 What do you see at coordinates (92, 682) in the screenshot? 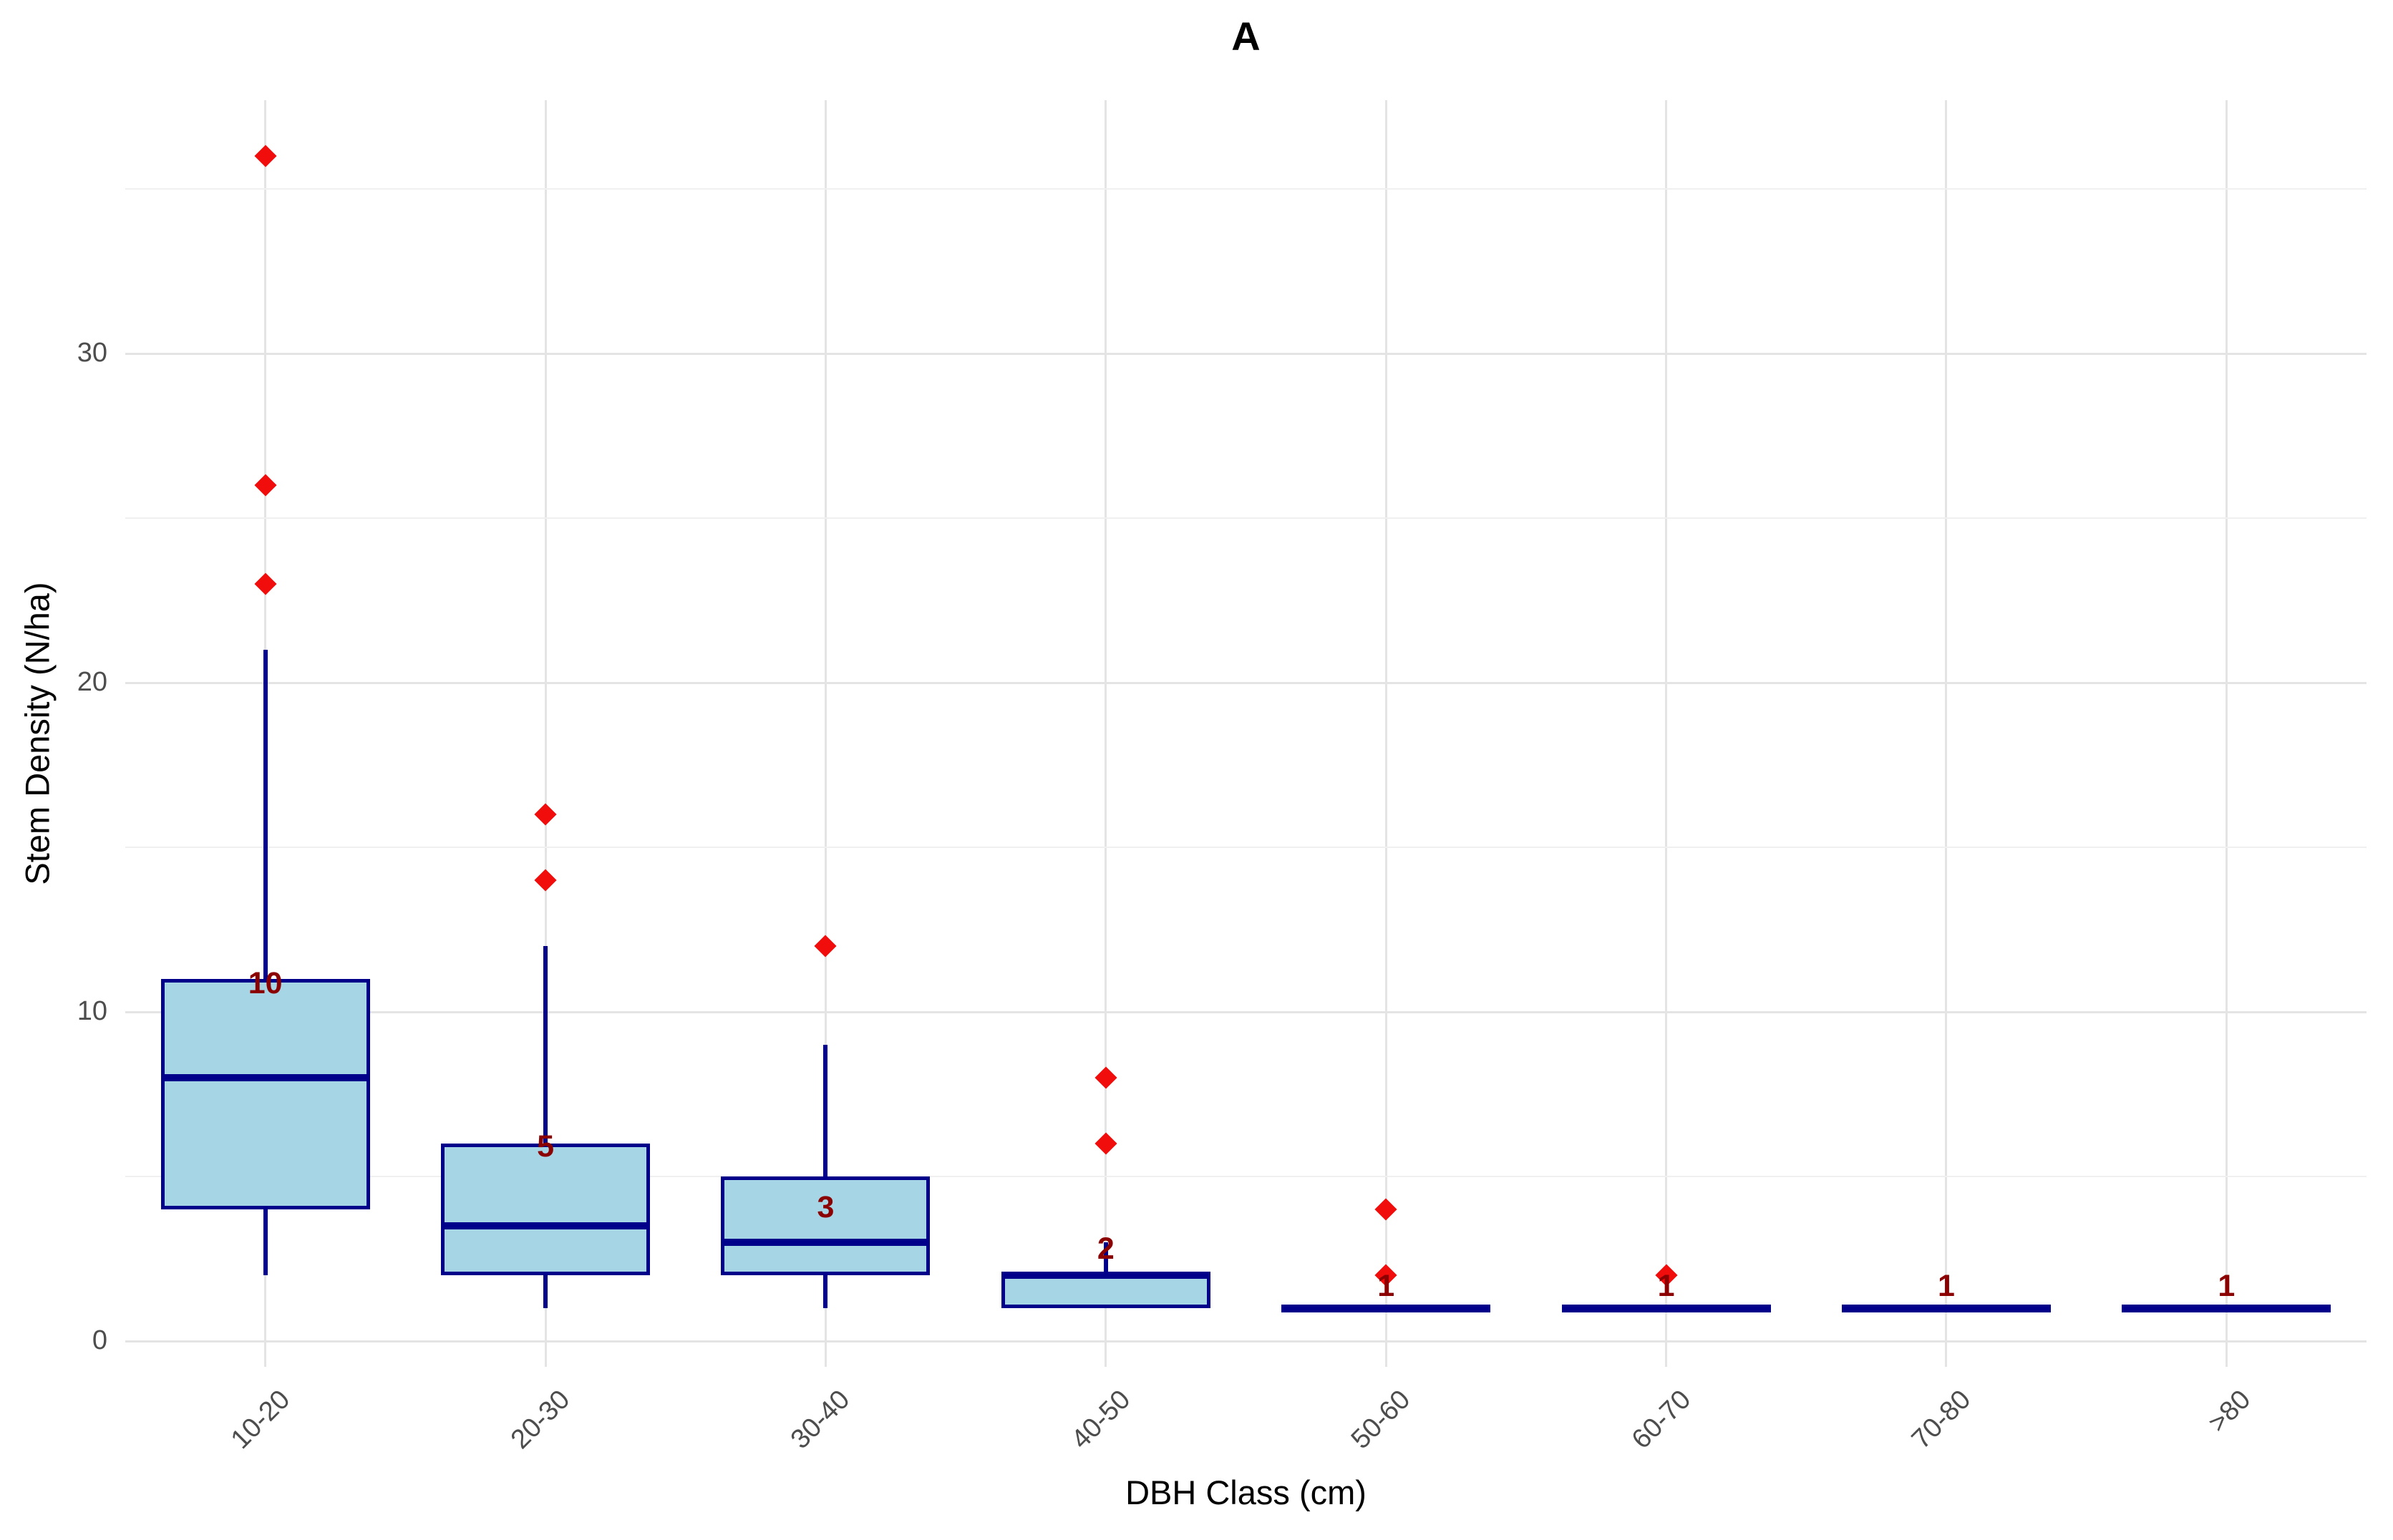
I see `y-tick-label: 20` at bounding box center [92, 682].